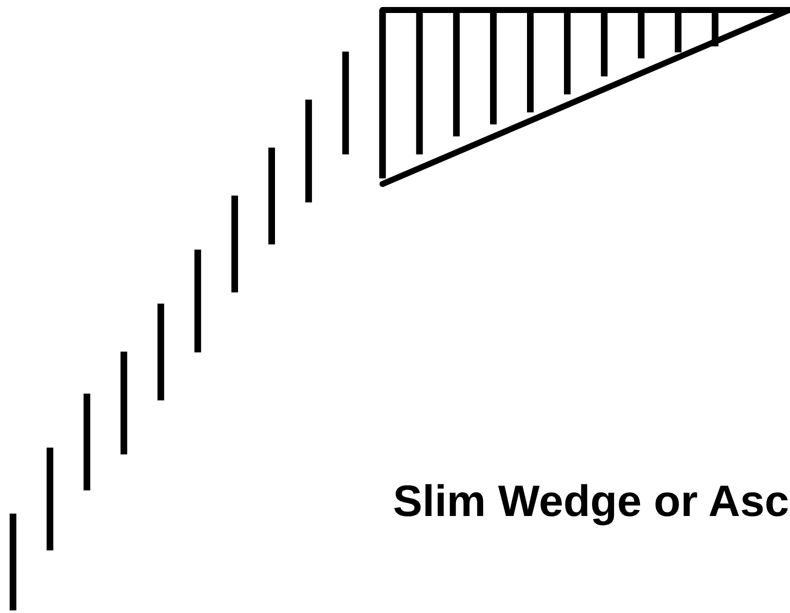  What do you see at coordinates (591, 501) in the screenshot?
I see `text: Slim Wedge or Asc` at bounding box center [591, 501].